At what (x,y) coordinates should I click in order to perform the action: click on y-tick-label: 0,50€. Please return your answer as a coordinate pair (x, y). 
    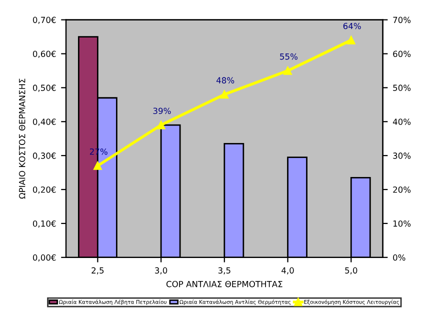
    Looking at the image, I should click on (44, 88).